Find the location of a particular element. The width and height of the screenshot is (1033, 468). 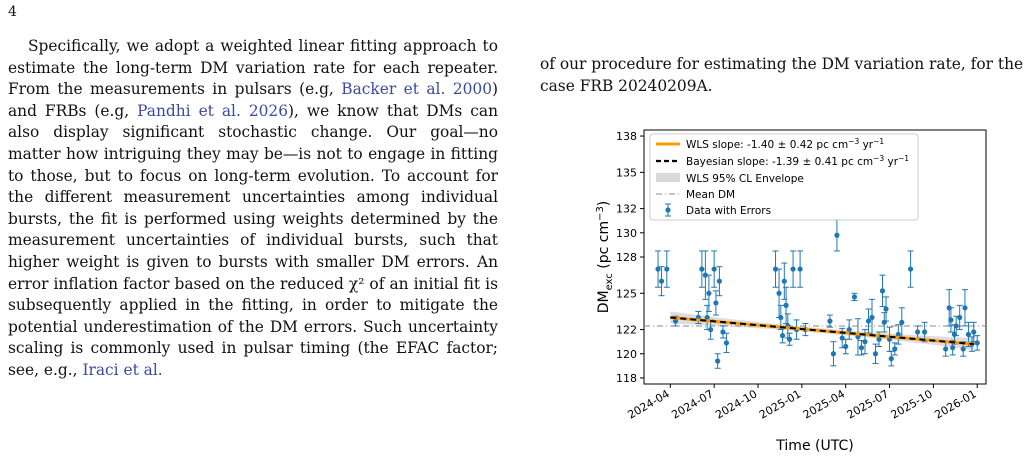

legend-swatch-errorbar is located at coordinates (668, 210).